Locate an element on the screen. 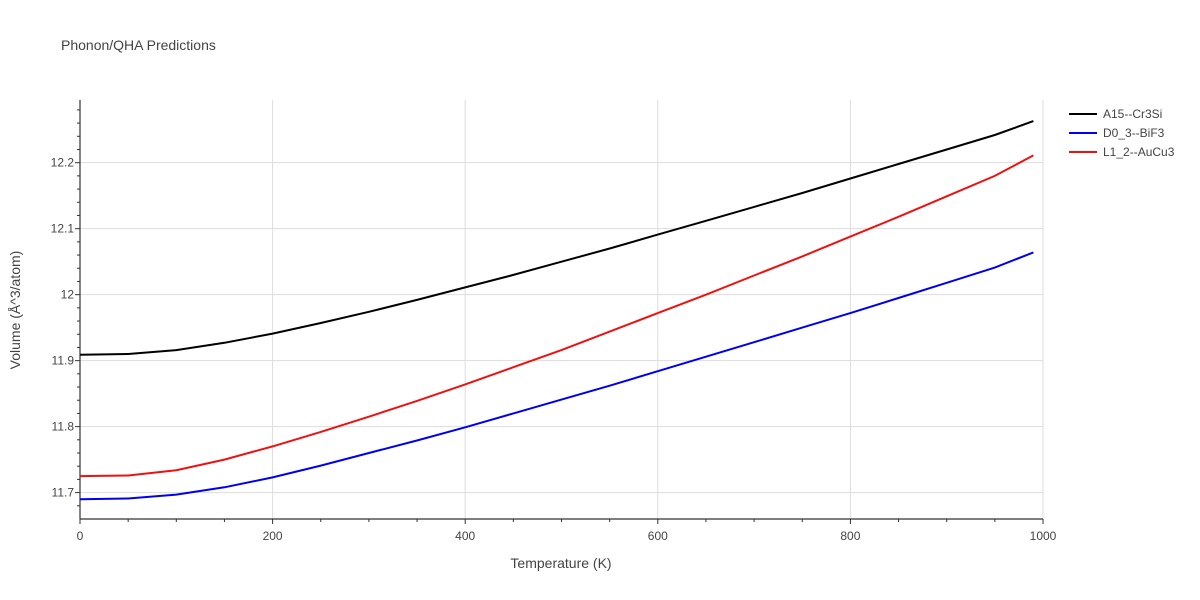  y-tick-label: 12 is located at coordinates (68, 295).